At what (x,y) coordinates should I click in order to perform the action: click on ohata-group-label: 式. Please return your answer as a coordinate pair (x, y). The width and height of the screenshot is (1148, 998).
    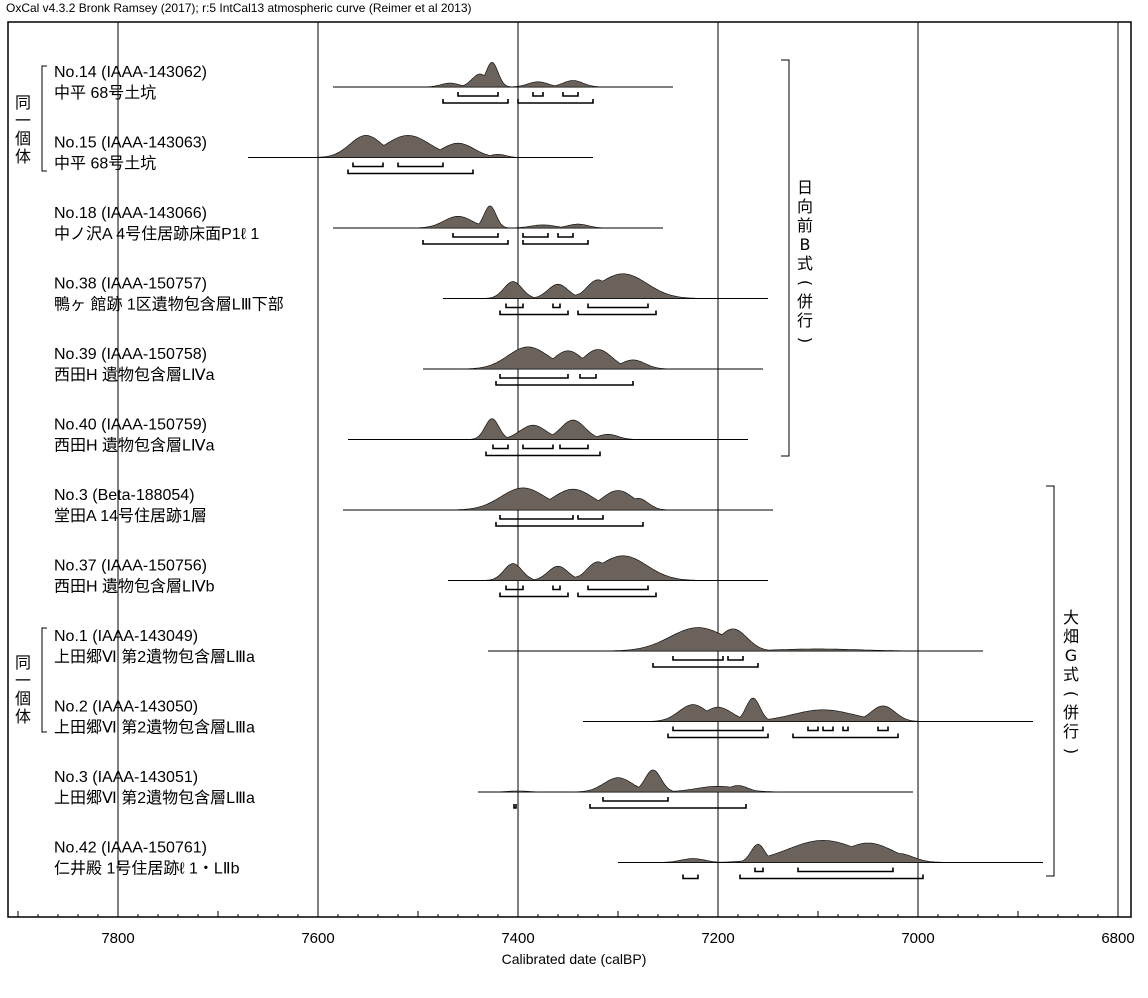
    Looking at the image, I should click on (1071, 674).